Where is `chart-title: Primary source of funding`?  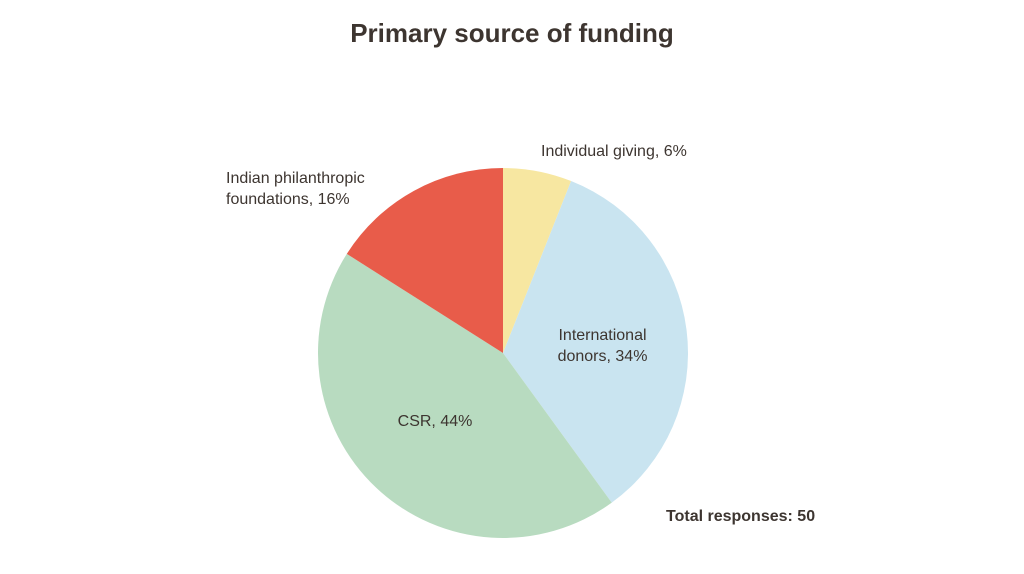 chart-title: Primary source of funding is located at coordinates (512, 33).